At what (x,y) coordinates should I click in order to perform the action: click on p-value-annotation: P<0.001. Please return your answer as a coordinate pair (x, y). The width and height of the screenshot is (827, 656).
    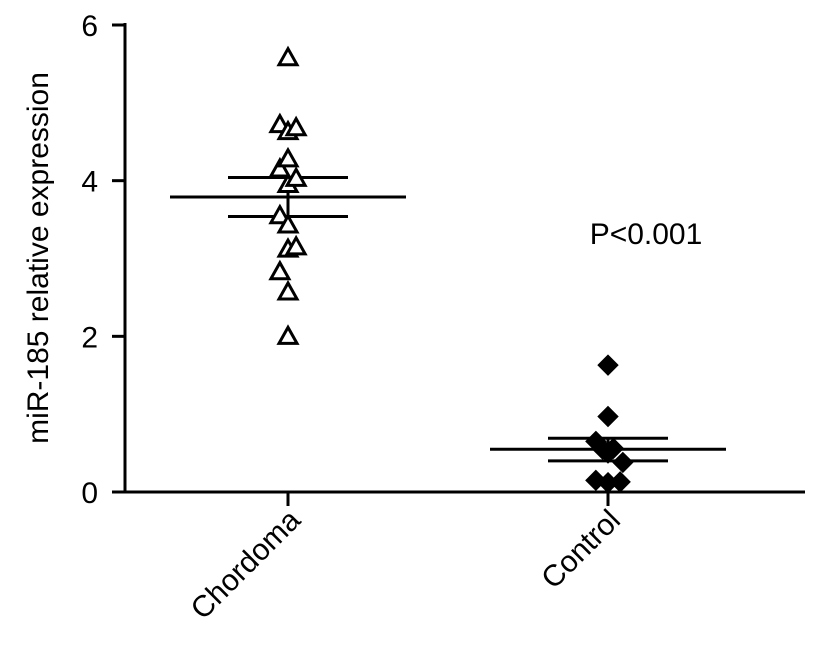
    Looking at the image, I should click on (646, 234).